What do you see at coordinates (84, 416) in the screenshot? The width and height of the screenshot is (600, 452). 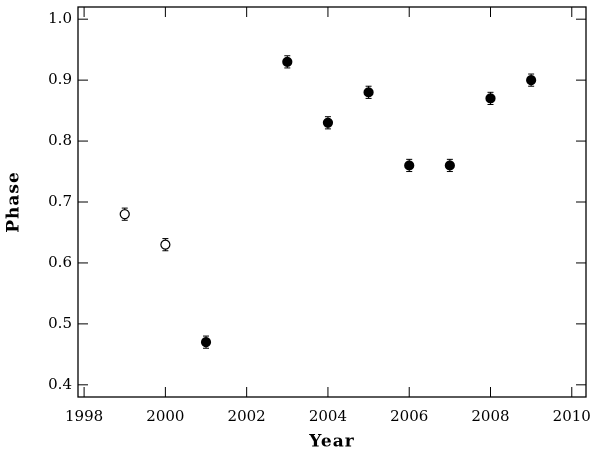 I see `x-tick-label: 1998` at bounding box center [84, 416].